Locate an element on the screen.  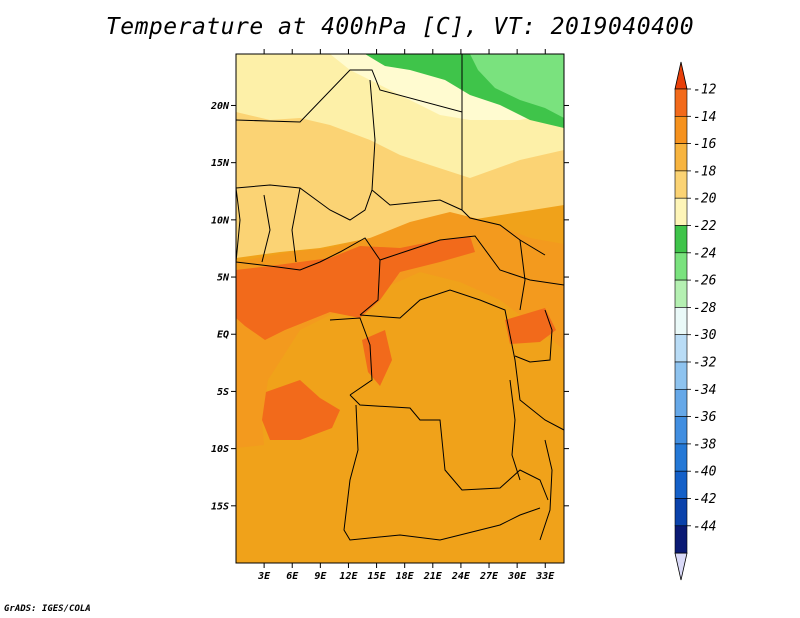
lat-tick-label: 10N is located at coordinates (220, 220).